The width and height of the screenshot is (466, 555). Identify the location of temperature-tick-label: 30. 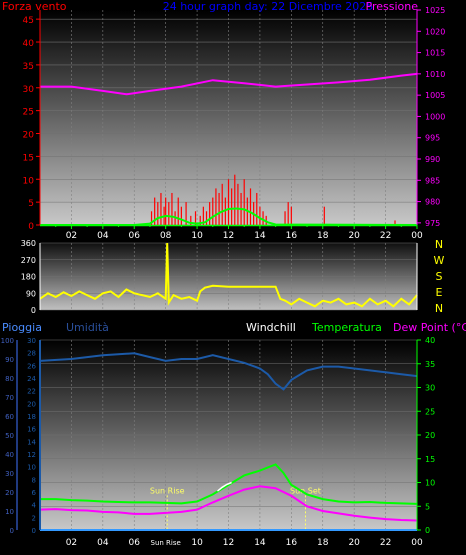
(430, 388).